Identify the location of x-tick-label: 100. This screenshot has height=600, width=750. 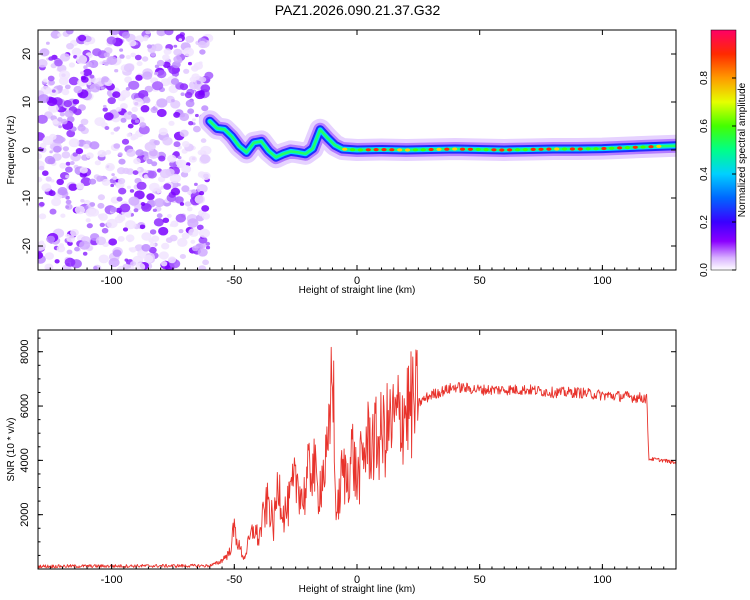
(602, 580).